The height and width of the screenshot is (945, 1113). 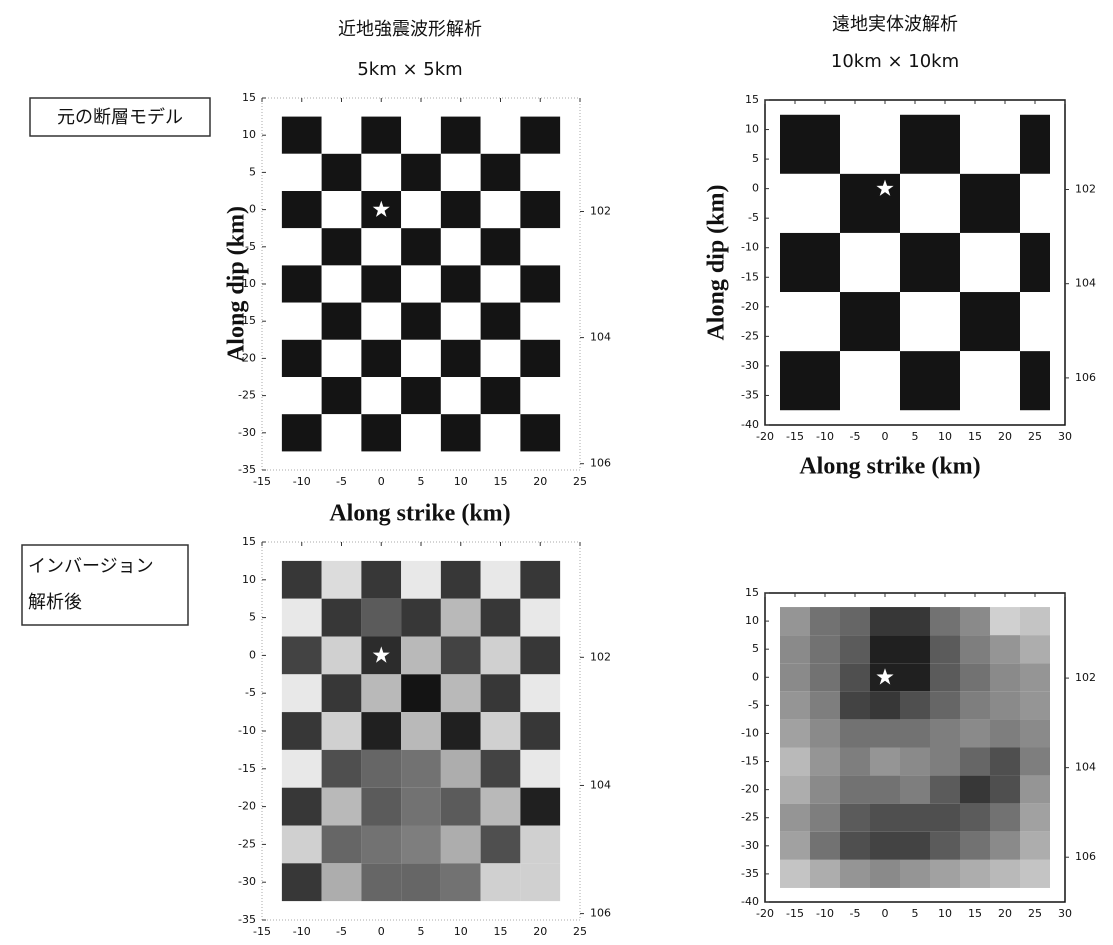 What do you see at coordinates (120, 117) in the screenshot?
I see `row-label: 元の断層モデル` at bounding box center [120, 117].